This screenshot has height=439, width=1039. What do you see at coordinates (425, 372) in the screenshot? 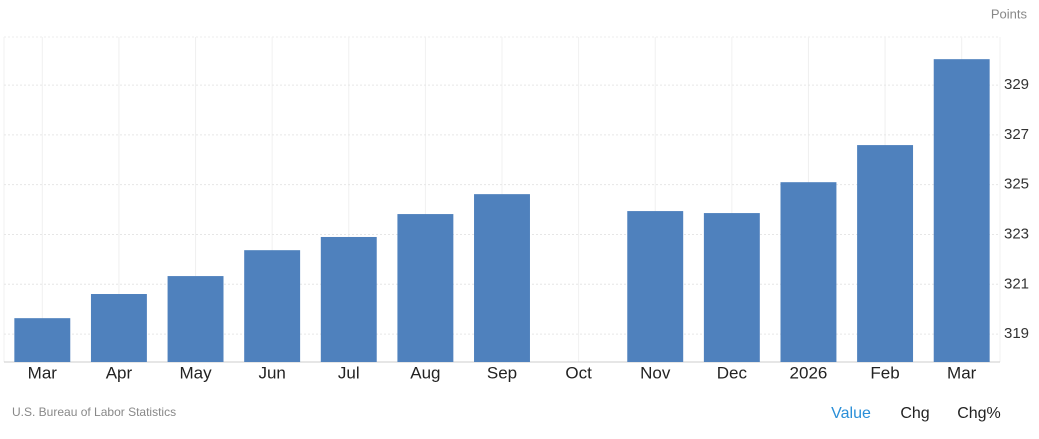
I see `x-tick-label: Aug` at bounding box center [425, 372].